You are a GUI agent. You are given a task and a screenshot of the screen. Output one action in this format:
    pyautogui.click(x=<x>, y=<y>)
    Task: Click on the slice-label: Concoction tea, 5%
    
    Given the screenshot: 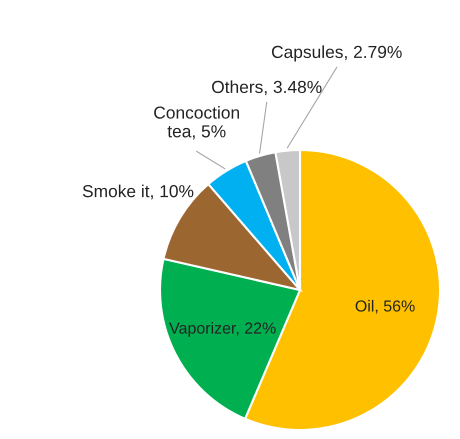 What is the action you would take?
    pyautogui.click(x=197, y=123)
    